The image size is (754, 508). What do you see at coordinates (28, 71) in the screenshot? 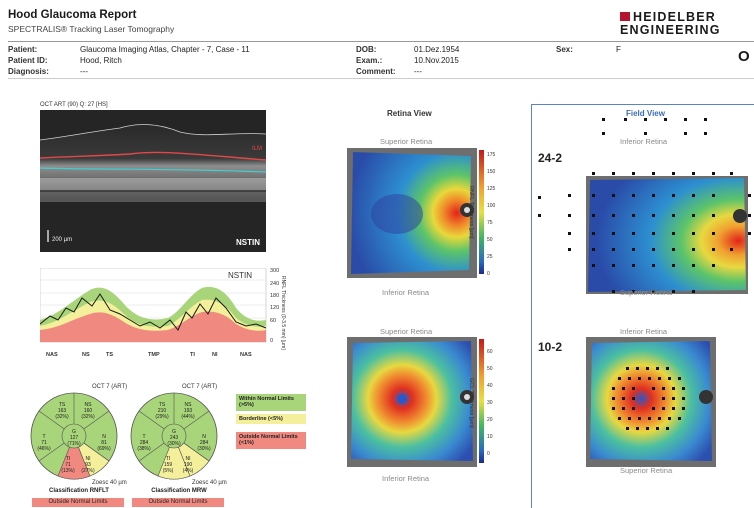
I see `diagnosis-label: Diagnosis:` at bounding box center [28, 71].